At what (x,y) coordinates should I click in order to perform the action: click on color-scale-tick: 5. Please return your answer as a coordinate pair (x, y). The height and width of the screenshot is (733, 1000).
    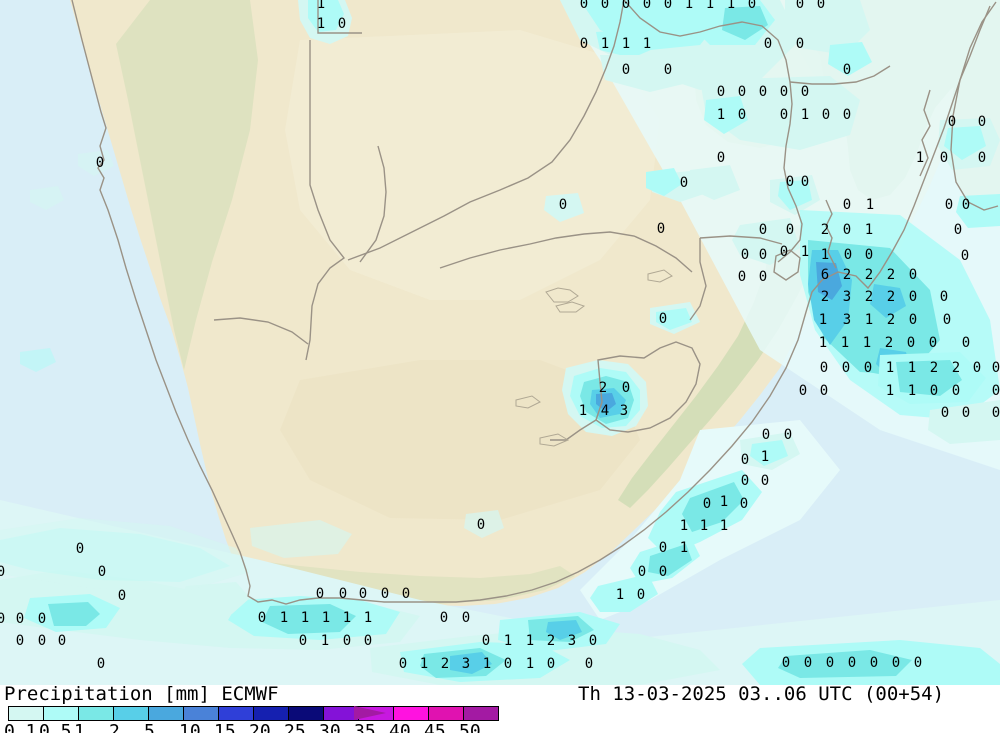
    Looking at the image, I should click on (149, 727).